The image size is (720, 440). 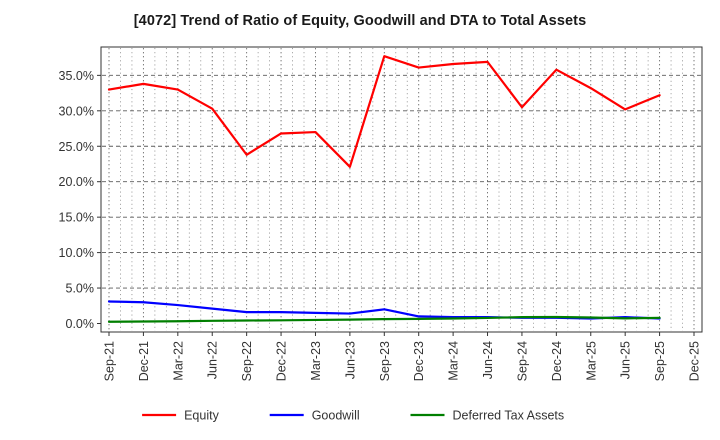 What do you see at coordinates (76, 111) in the screenshot?
I see `y-tick-label: 30.0%` at bounding box center [76, 111].